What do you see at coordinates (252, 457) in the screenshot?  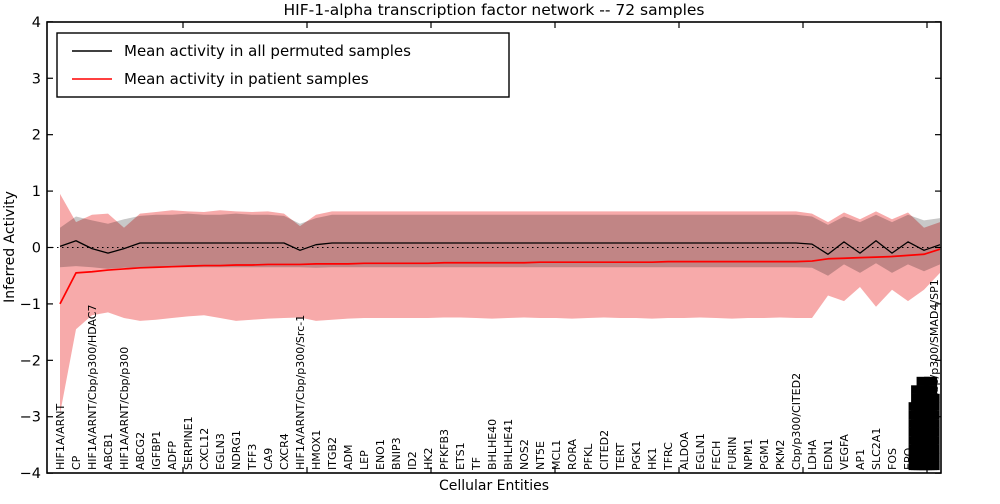 I see `x-tick-label: TFF3` at bounding box center [252, 457].